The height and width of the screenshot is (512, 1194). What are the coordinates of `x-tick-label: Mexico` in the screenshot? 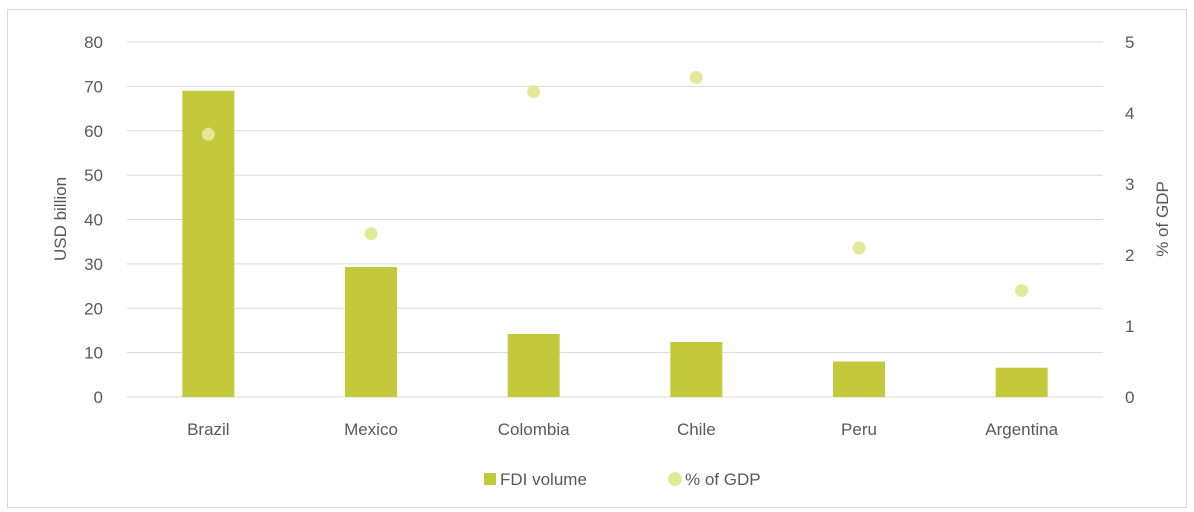 It's located at (371, 429).